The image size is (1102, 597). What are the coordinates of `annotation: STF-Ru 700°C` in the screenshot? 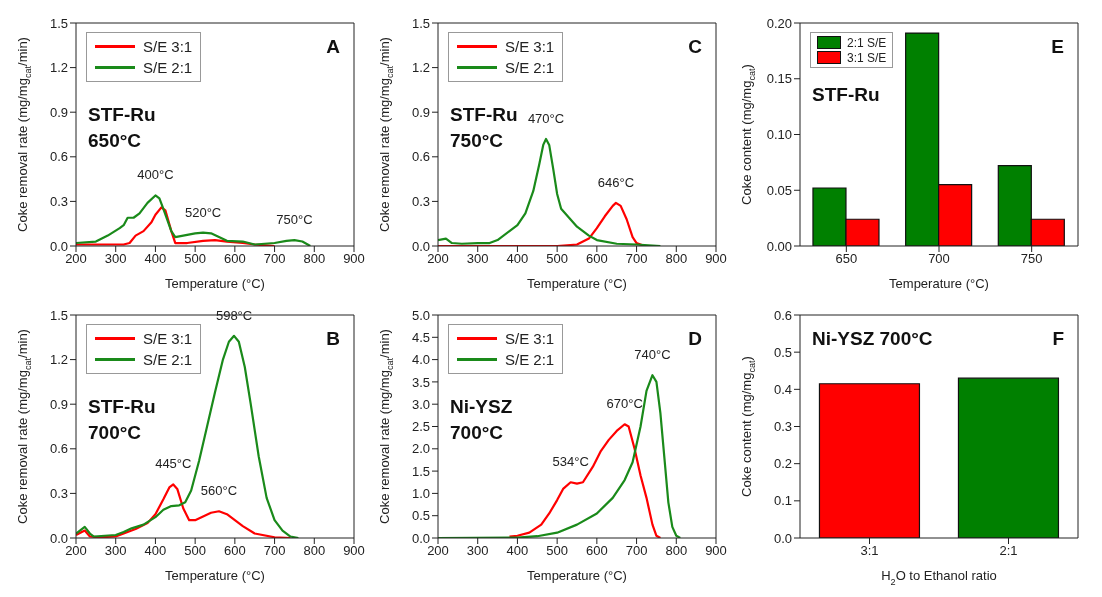 It's located at (122, 420).